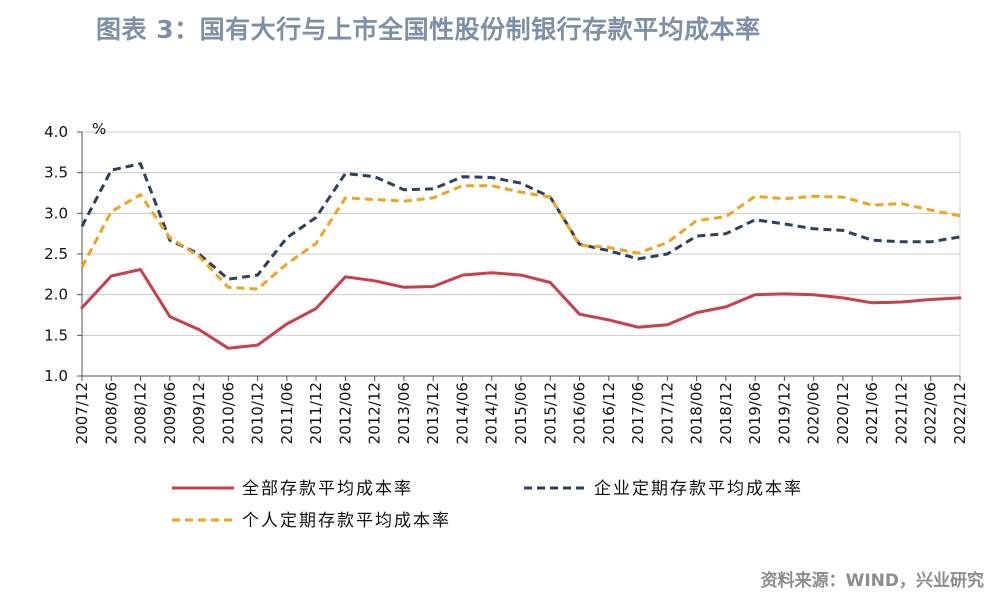 This screenshot has width=1000, height=611. What do you see at coordinates (433, 413) in the screenshot?
I see `x-tick-label: 2013/12` at bounding box center [433, 413].